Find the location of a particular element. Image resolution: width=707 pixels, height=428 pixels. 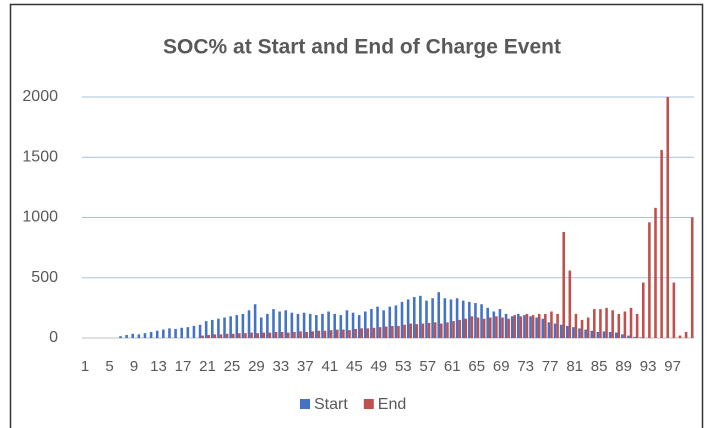

y-tick-label: 2000 is located at coordinates (40, 96).